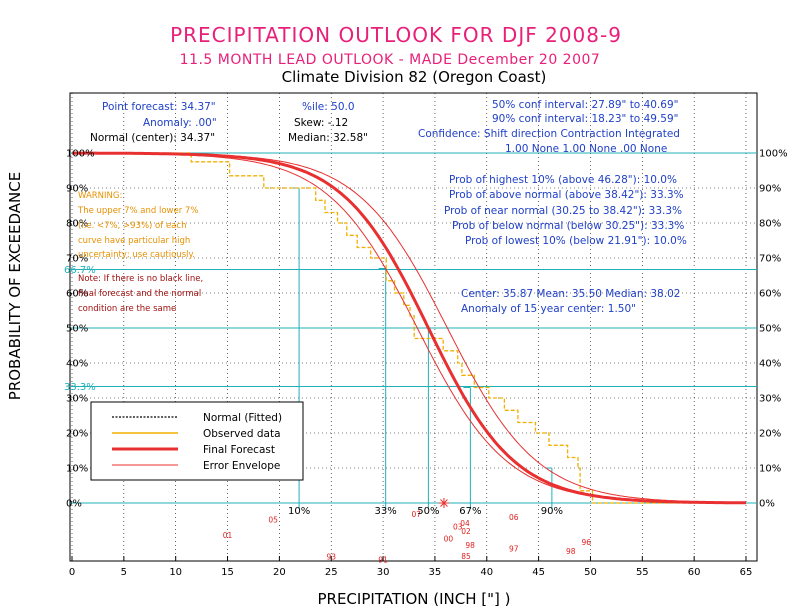 Image resolution: width=792 pixels, height=612 pixels. What do you see at coordinates (15, 286) in the screenshot?
I see `y-axis-label: PROBABILITY OF EXCEEDANCE` at bounding box center [15, 286].